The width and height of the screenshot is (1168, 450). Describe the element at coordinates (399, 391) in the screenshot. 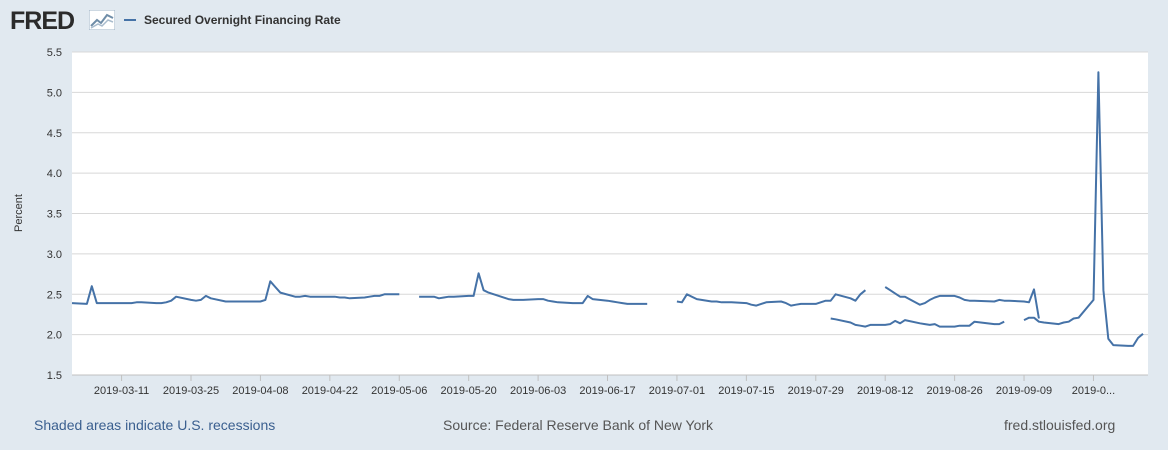

I see `x-tick-label: 2019-05-06` at that location.